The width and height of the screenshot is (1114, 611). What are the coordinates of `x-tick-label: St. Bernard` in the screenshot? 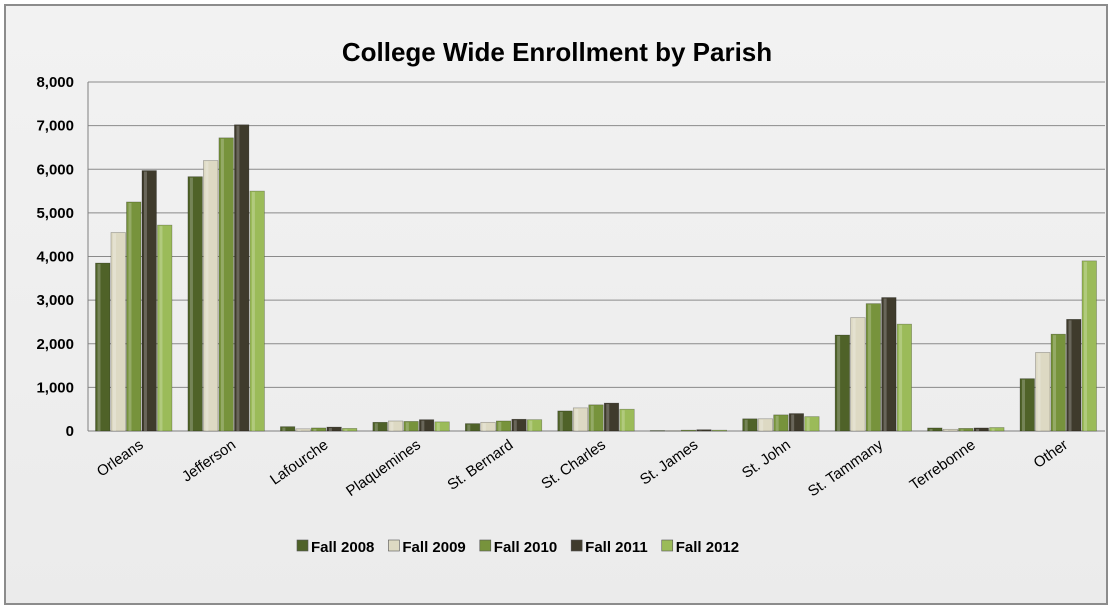 It's located at (480, 464).